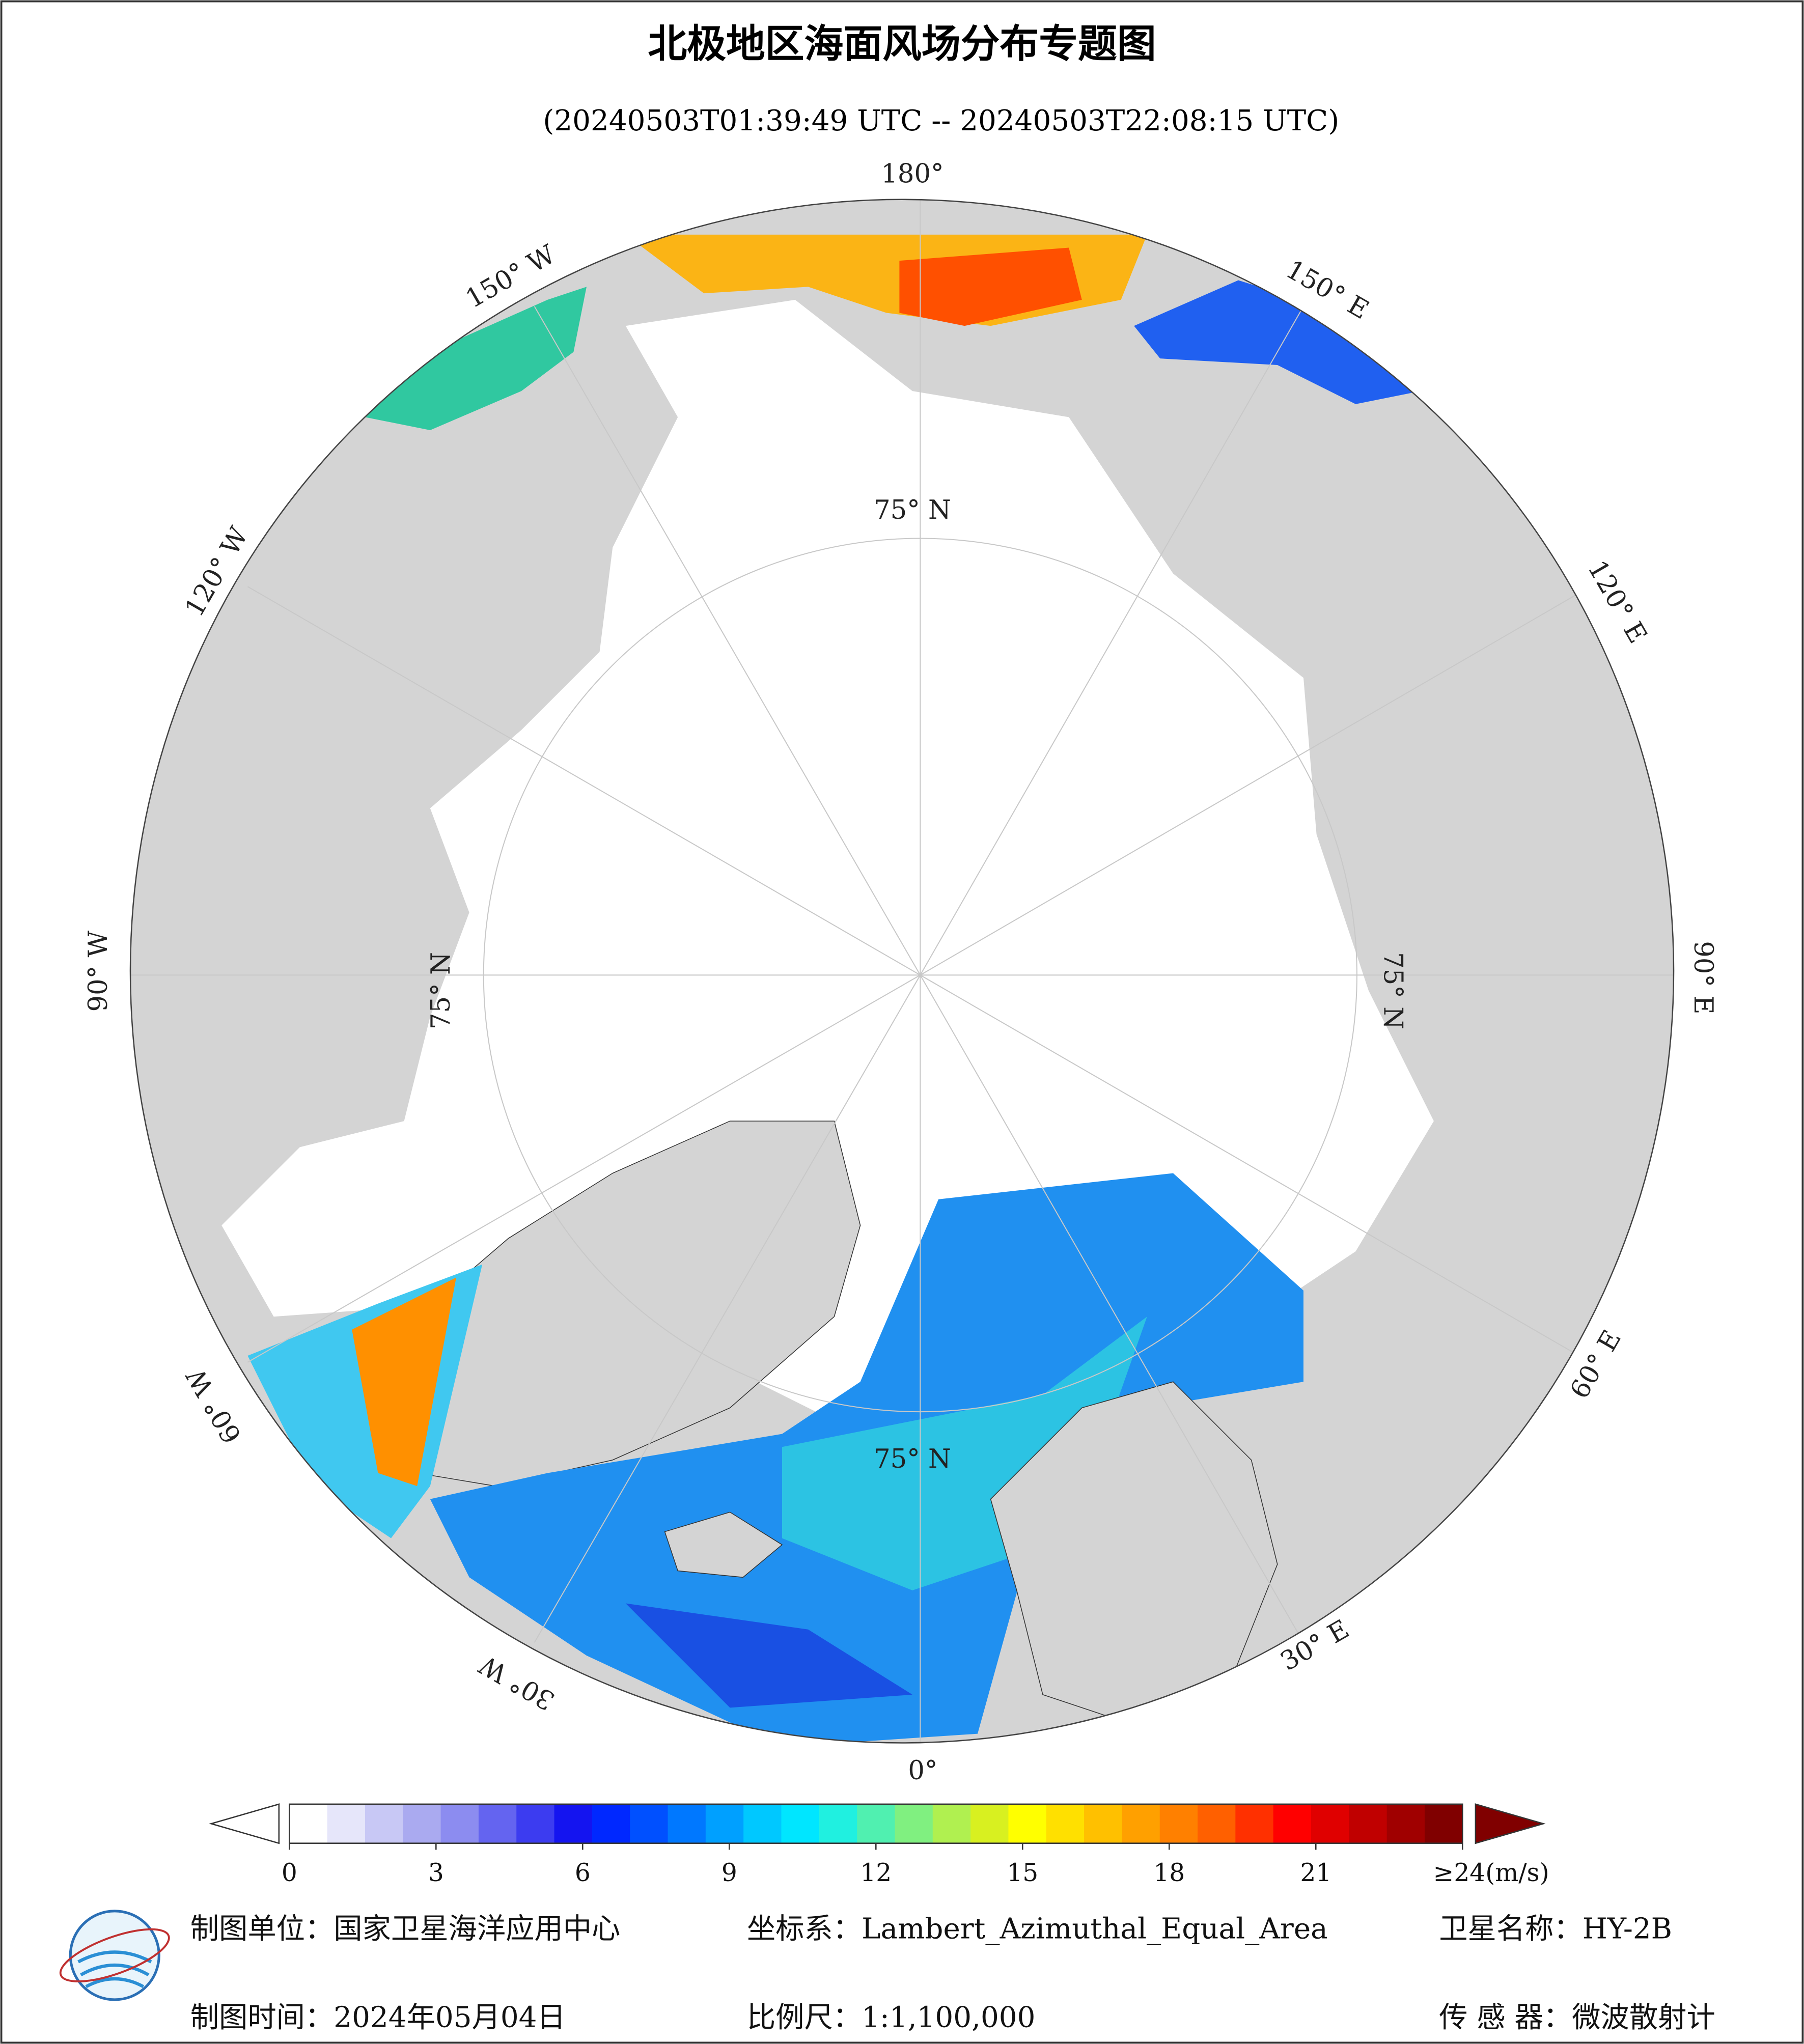 The height and width of the screenshot is (2044, 1804). Describe the element at coordinates (1491, 1873) in the screenshot. I see `colorbar-tick-label: ≥24(m/s)` at that location.